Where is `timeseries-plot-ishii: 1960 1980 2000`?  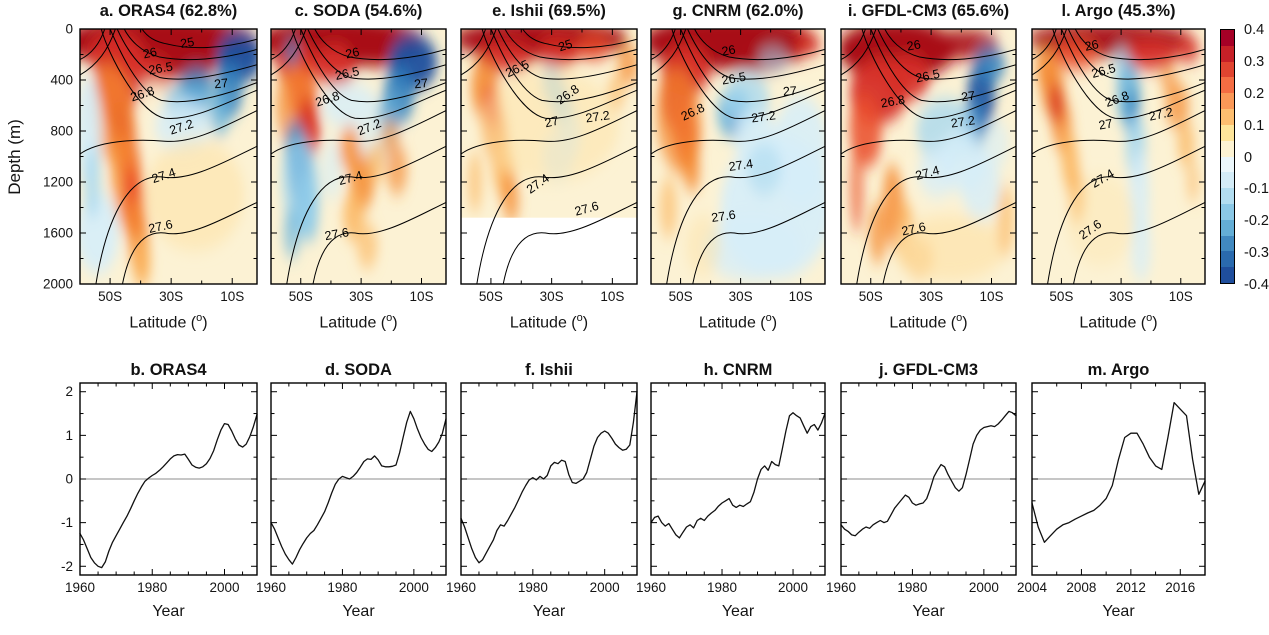 timeseries-plot-ishii: 1960 1980 2000 is located at coordinates (542, 488).